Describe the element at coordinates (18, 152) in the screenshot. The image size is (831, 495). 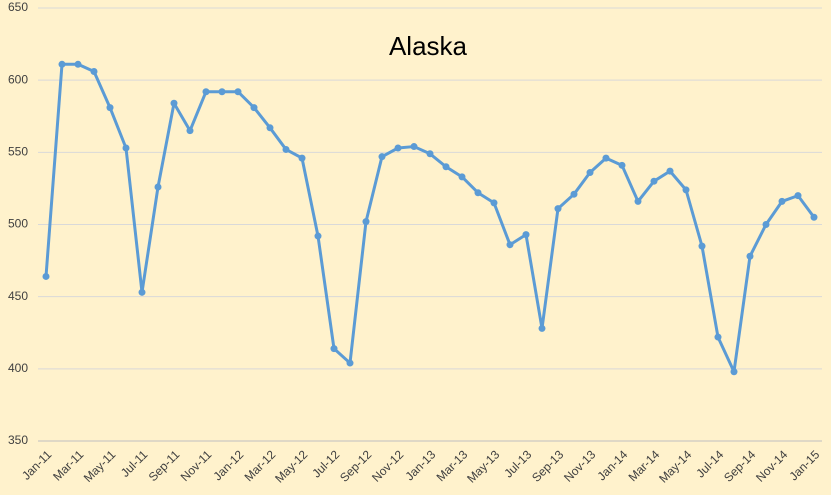
I see `y-tick-label: 550` at that location.